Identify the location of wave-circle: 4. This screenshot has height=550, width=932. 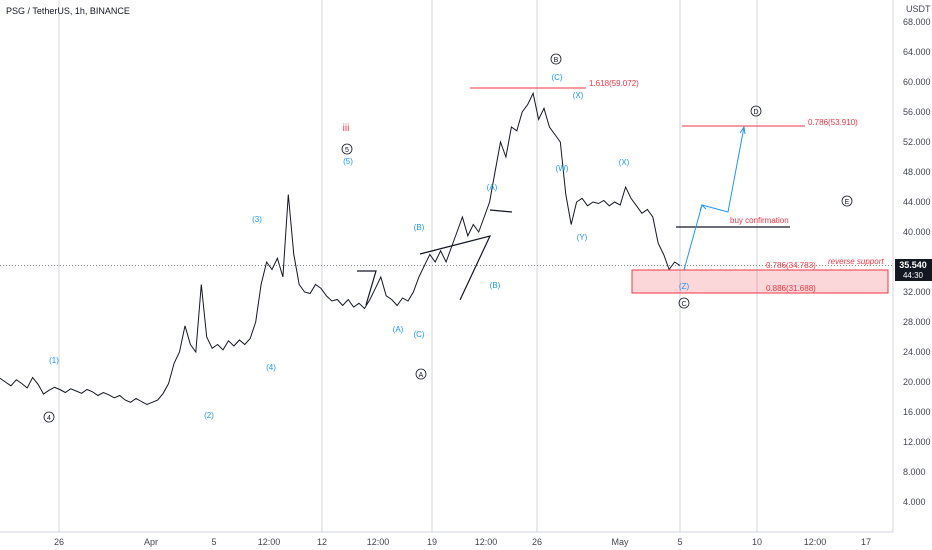
(49, 417).